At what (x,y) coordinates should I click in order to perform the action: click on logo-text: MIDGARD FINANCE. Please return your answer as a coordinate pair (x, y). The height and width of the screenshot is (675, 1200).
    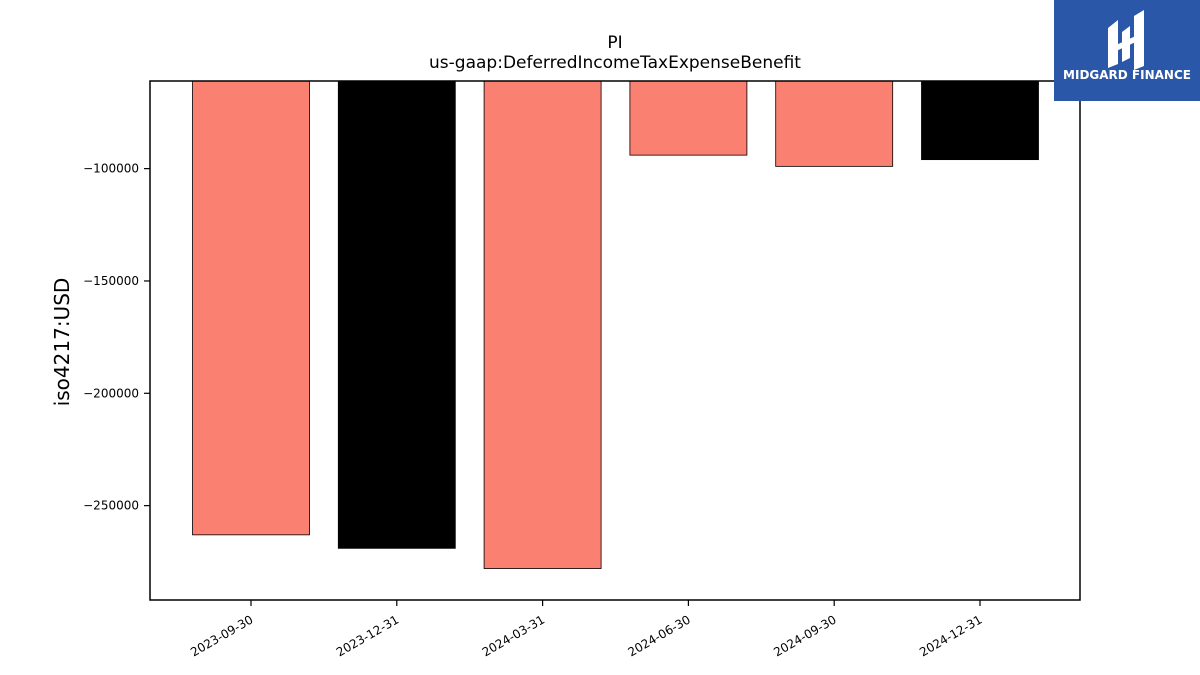
    Looking at the image, I should click on (1127, 75).